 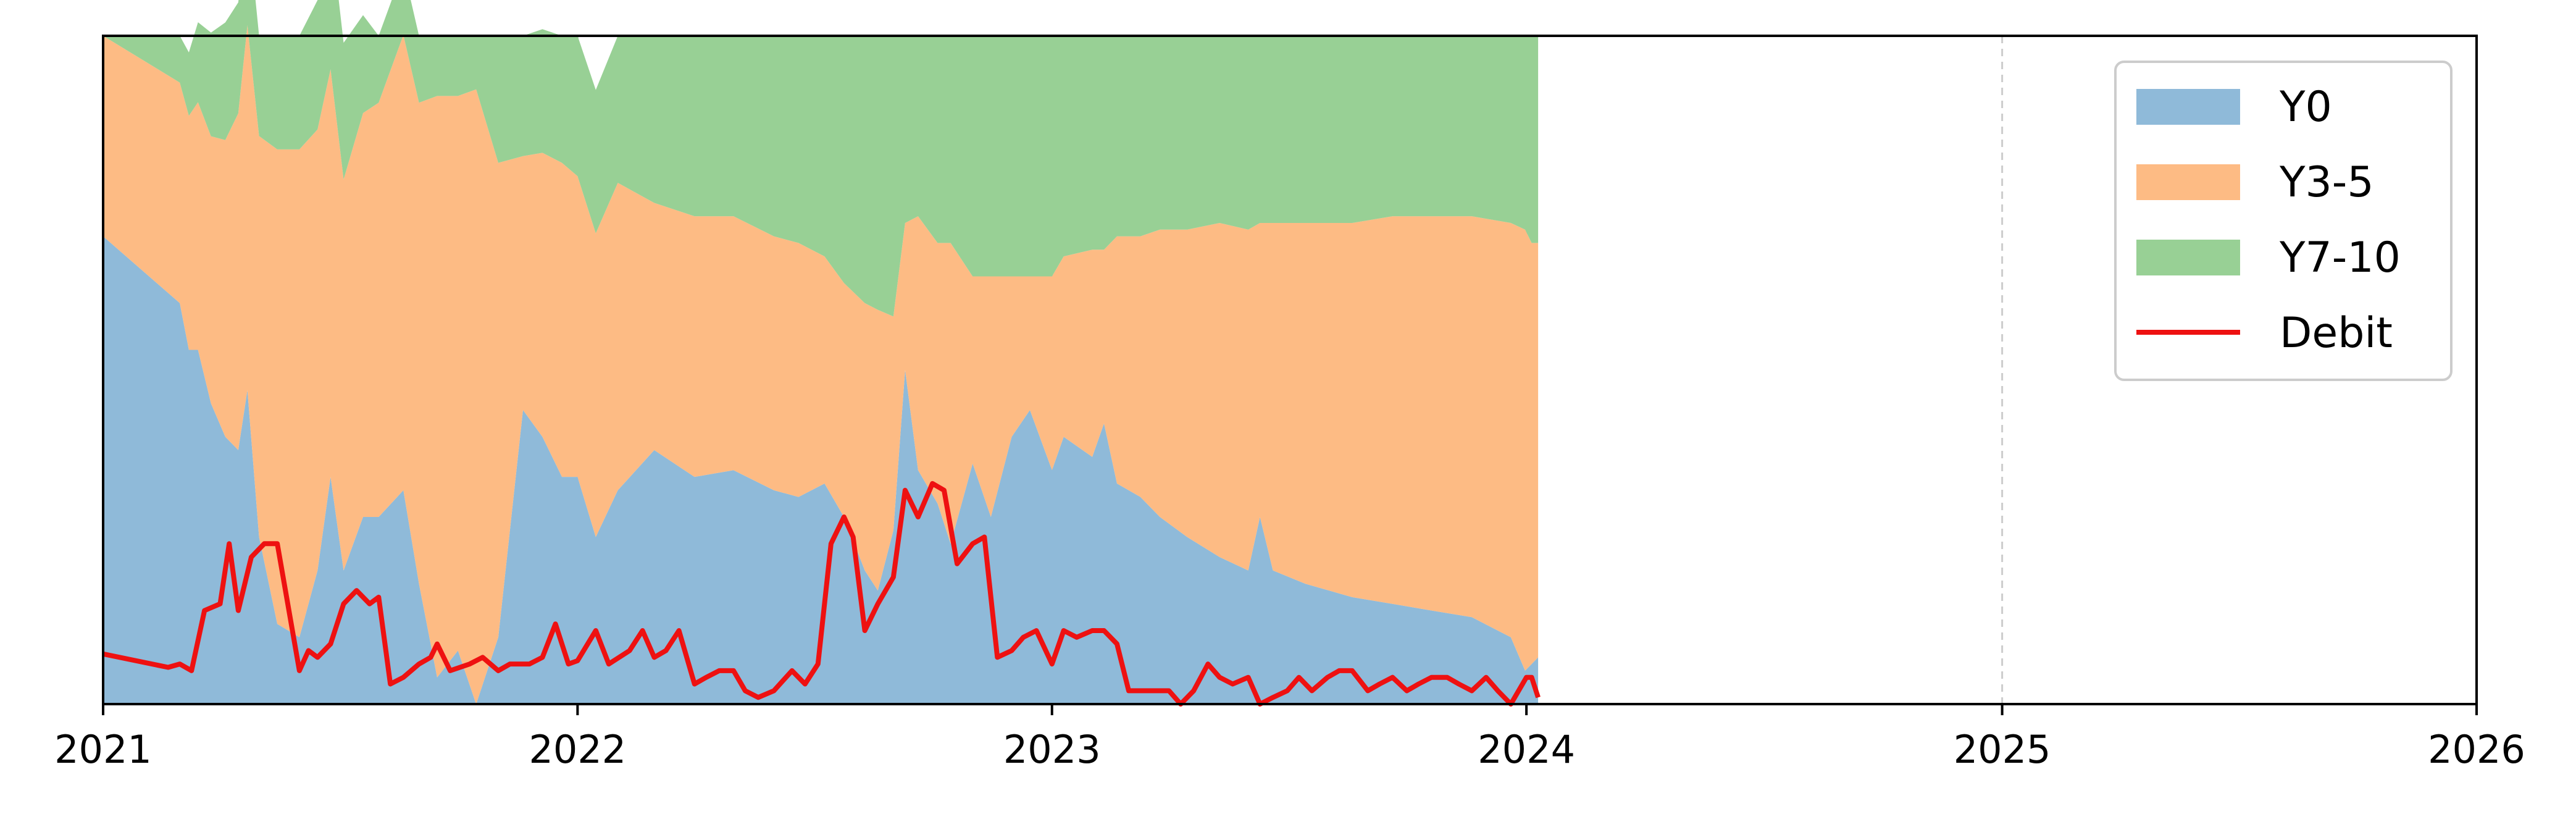 What do you see at coordinates (2188, 107) in the screenshot?
I see `legend-swatch-y0` at bounding box center [2188, 107].